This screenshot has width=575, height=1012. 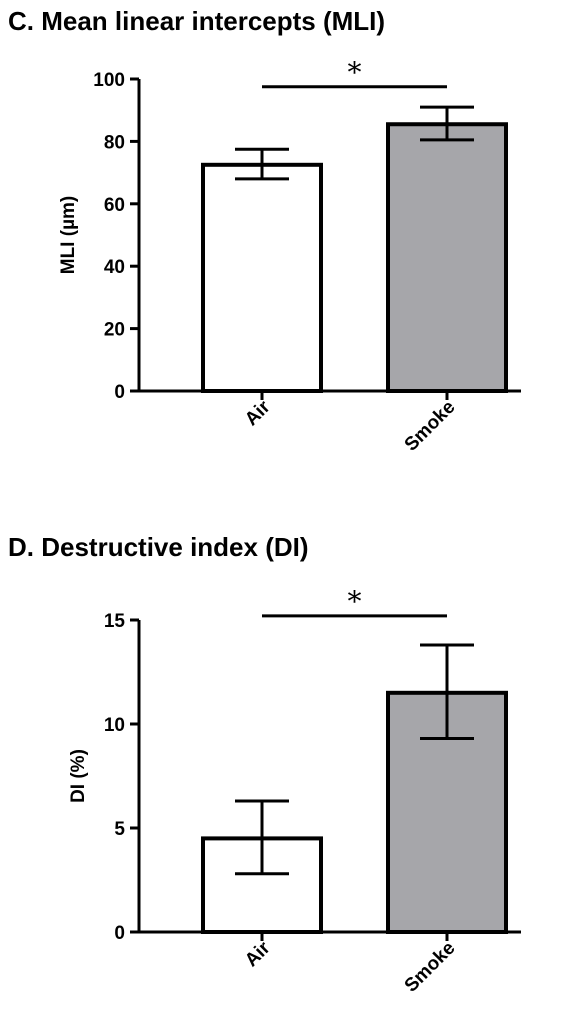 What do you see at coordinates (262, 277) in the screenshot?
I see `bar-air` at bounding box center [262, 277].